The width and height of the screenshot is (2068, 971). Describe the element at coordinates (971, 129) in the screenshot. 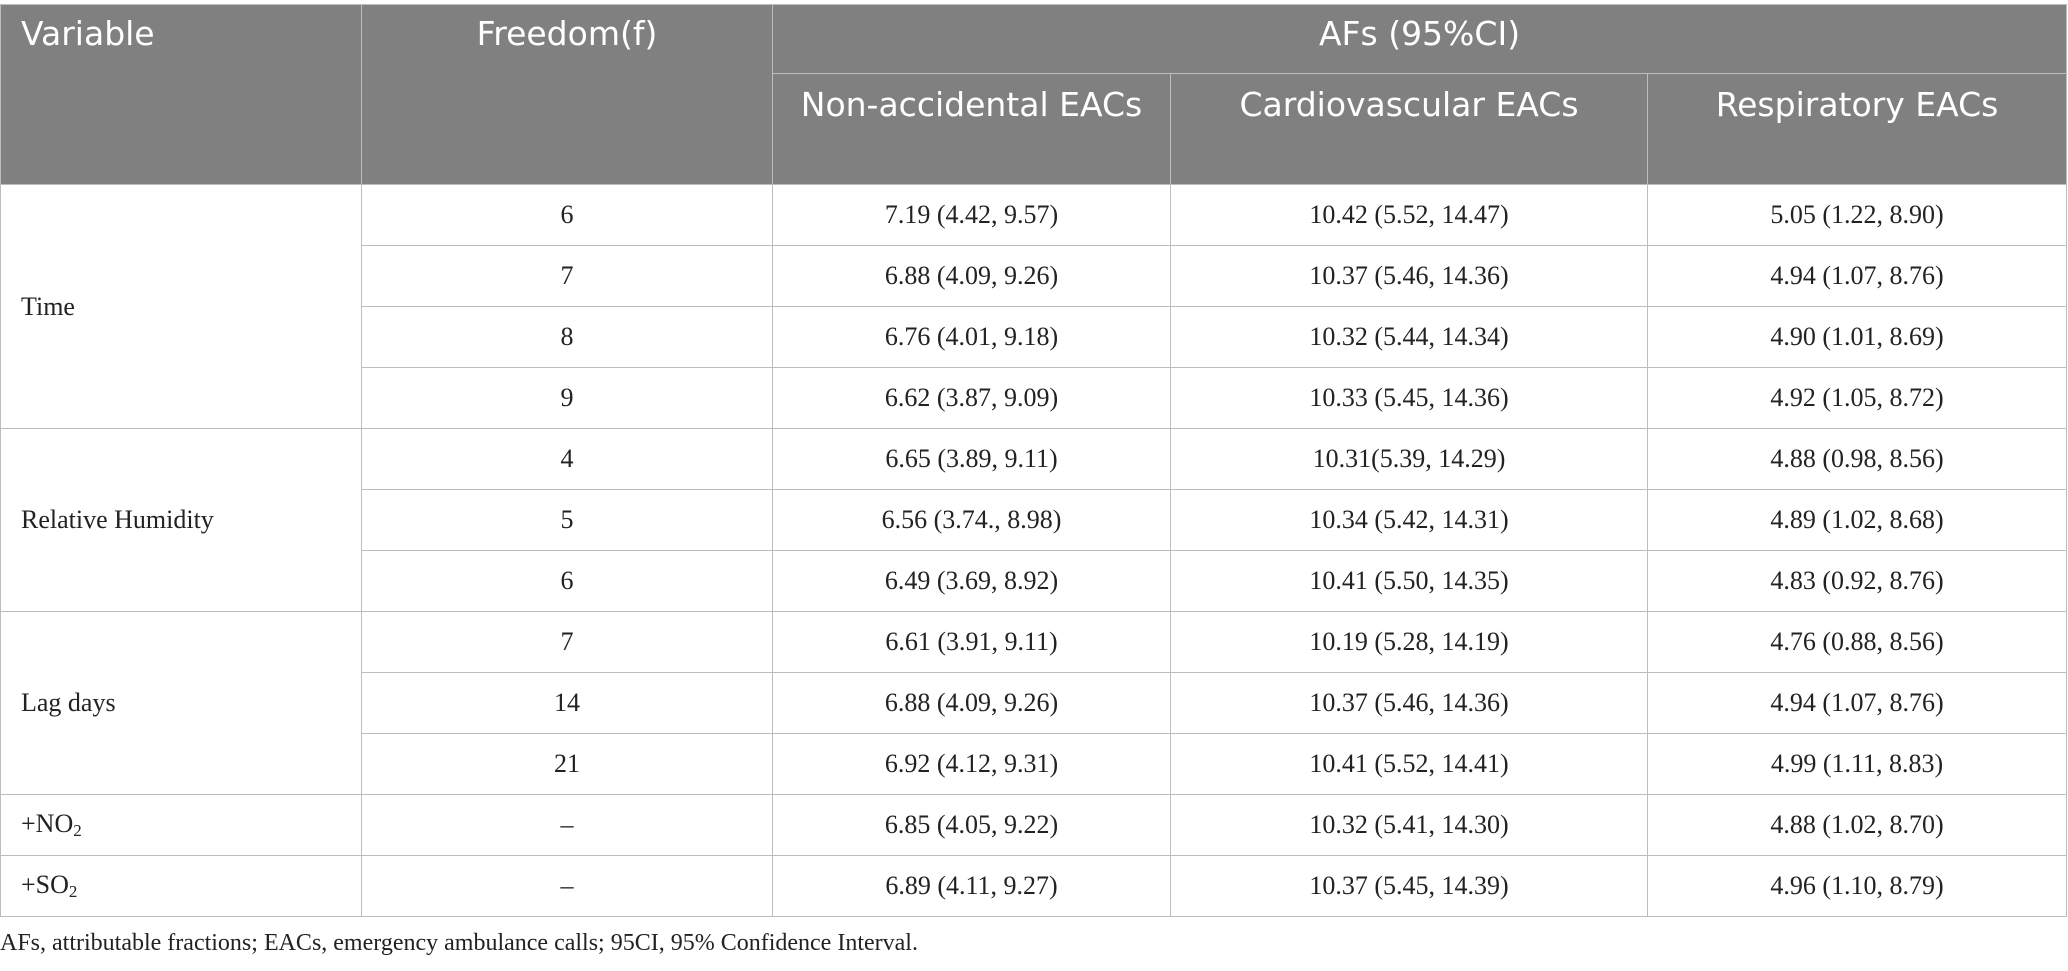

I see `header-non-accidental: Non-accidental EACs` at that location.